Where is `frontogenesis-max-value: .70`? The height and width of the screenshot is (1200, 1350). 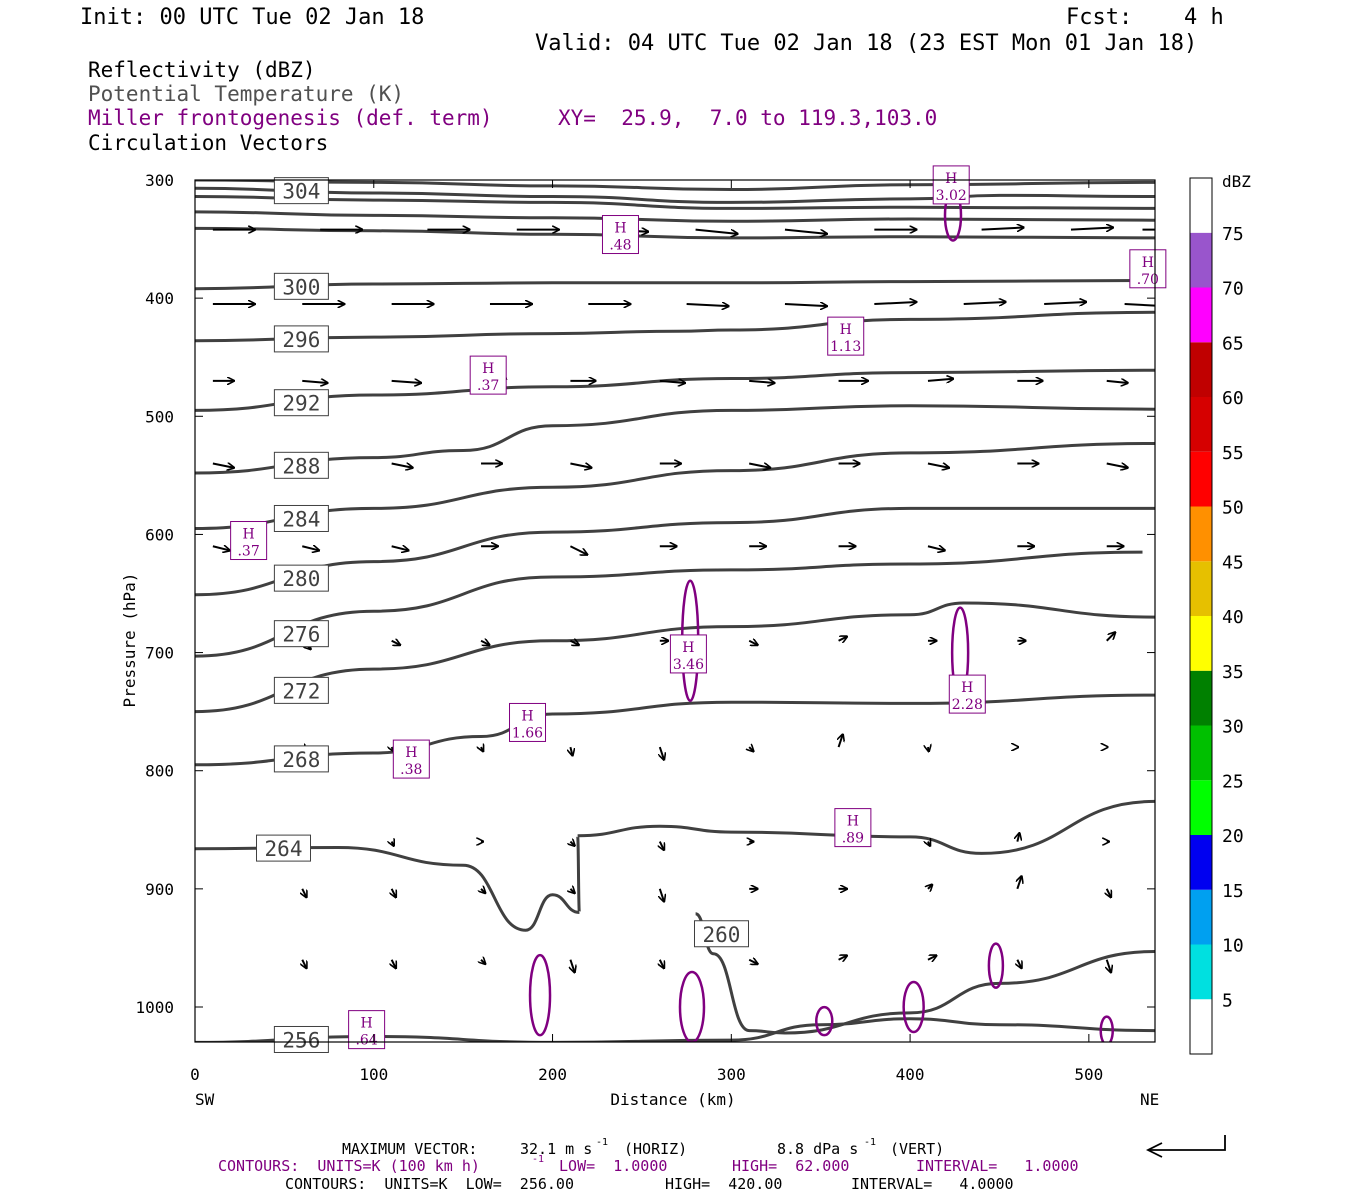 frontogenesis-max-value: .70 is located at coordinates (1148, 280).